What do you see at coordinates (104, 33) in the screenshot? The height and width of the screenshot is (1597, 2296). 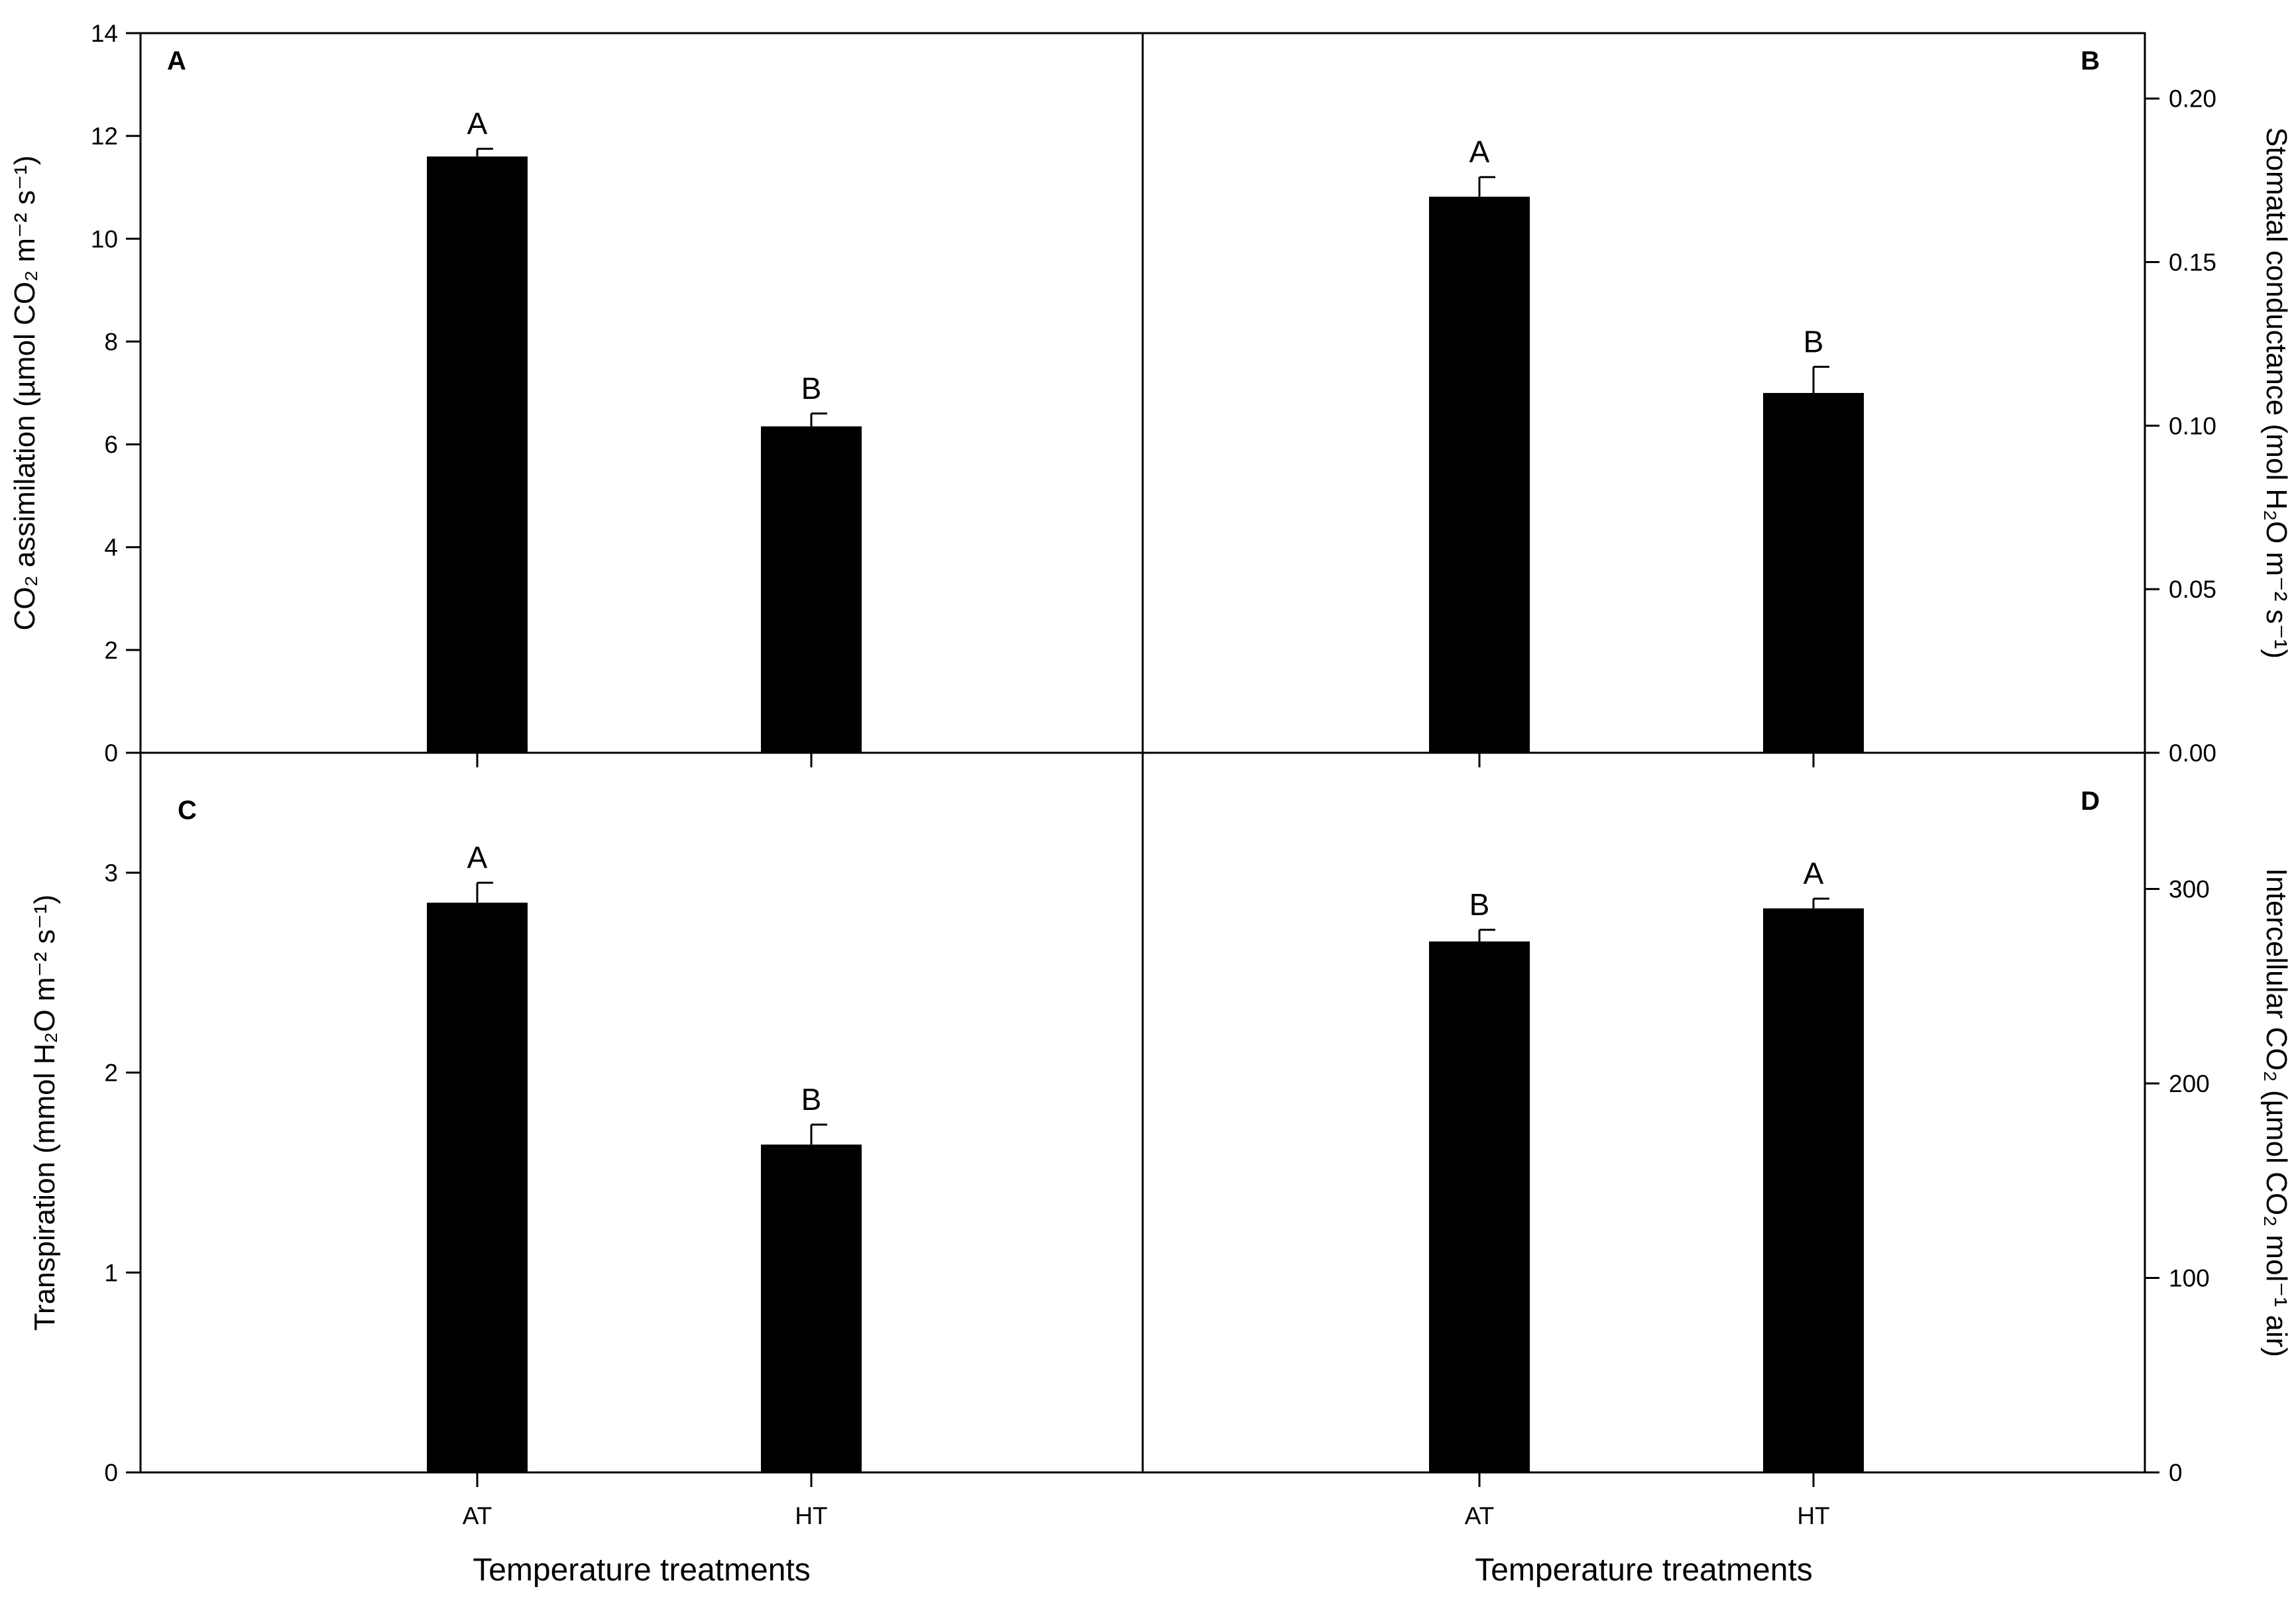 I see `y-tick-label: 14` at bounding box center [104, 33].